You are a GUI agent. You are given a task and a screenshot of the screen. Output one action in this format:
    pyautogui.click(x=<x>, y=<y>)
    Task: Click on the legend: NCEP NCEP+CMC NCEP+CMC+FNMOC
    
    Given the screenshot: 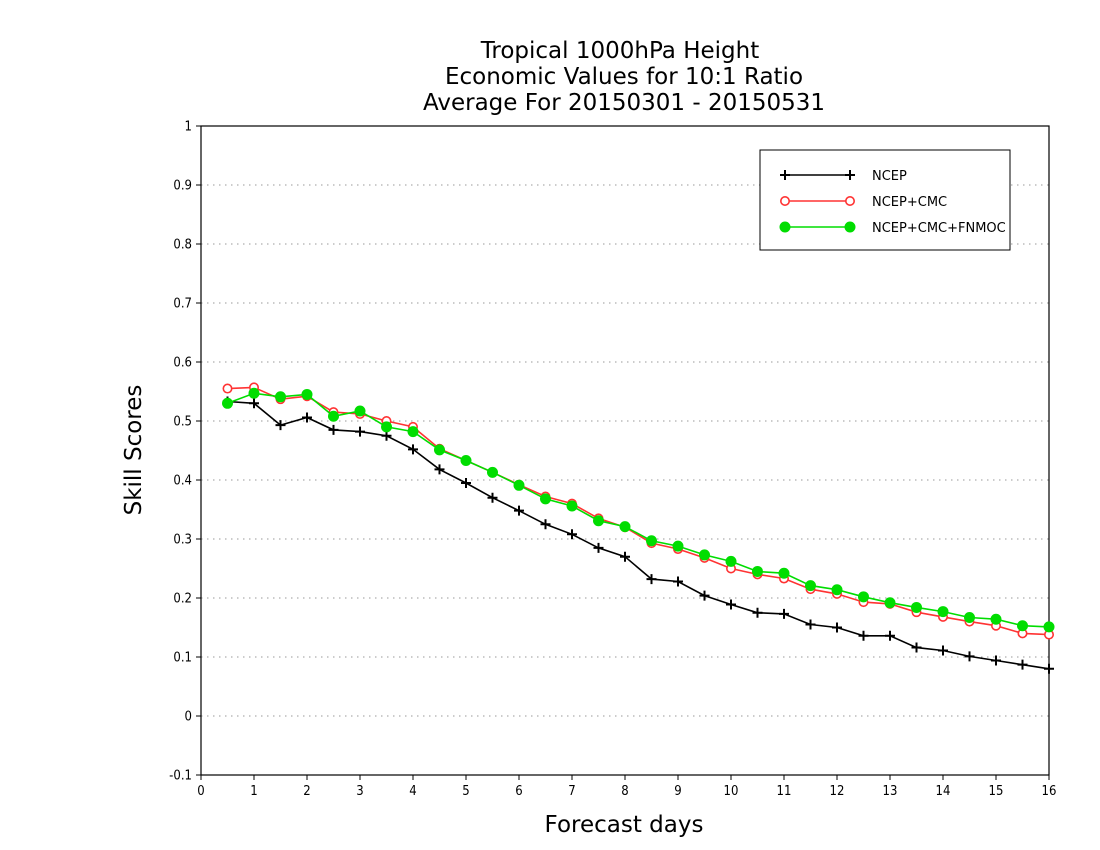 What is the action you would take?
    pyautogui.click(x=885, y=200)
    